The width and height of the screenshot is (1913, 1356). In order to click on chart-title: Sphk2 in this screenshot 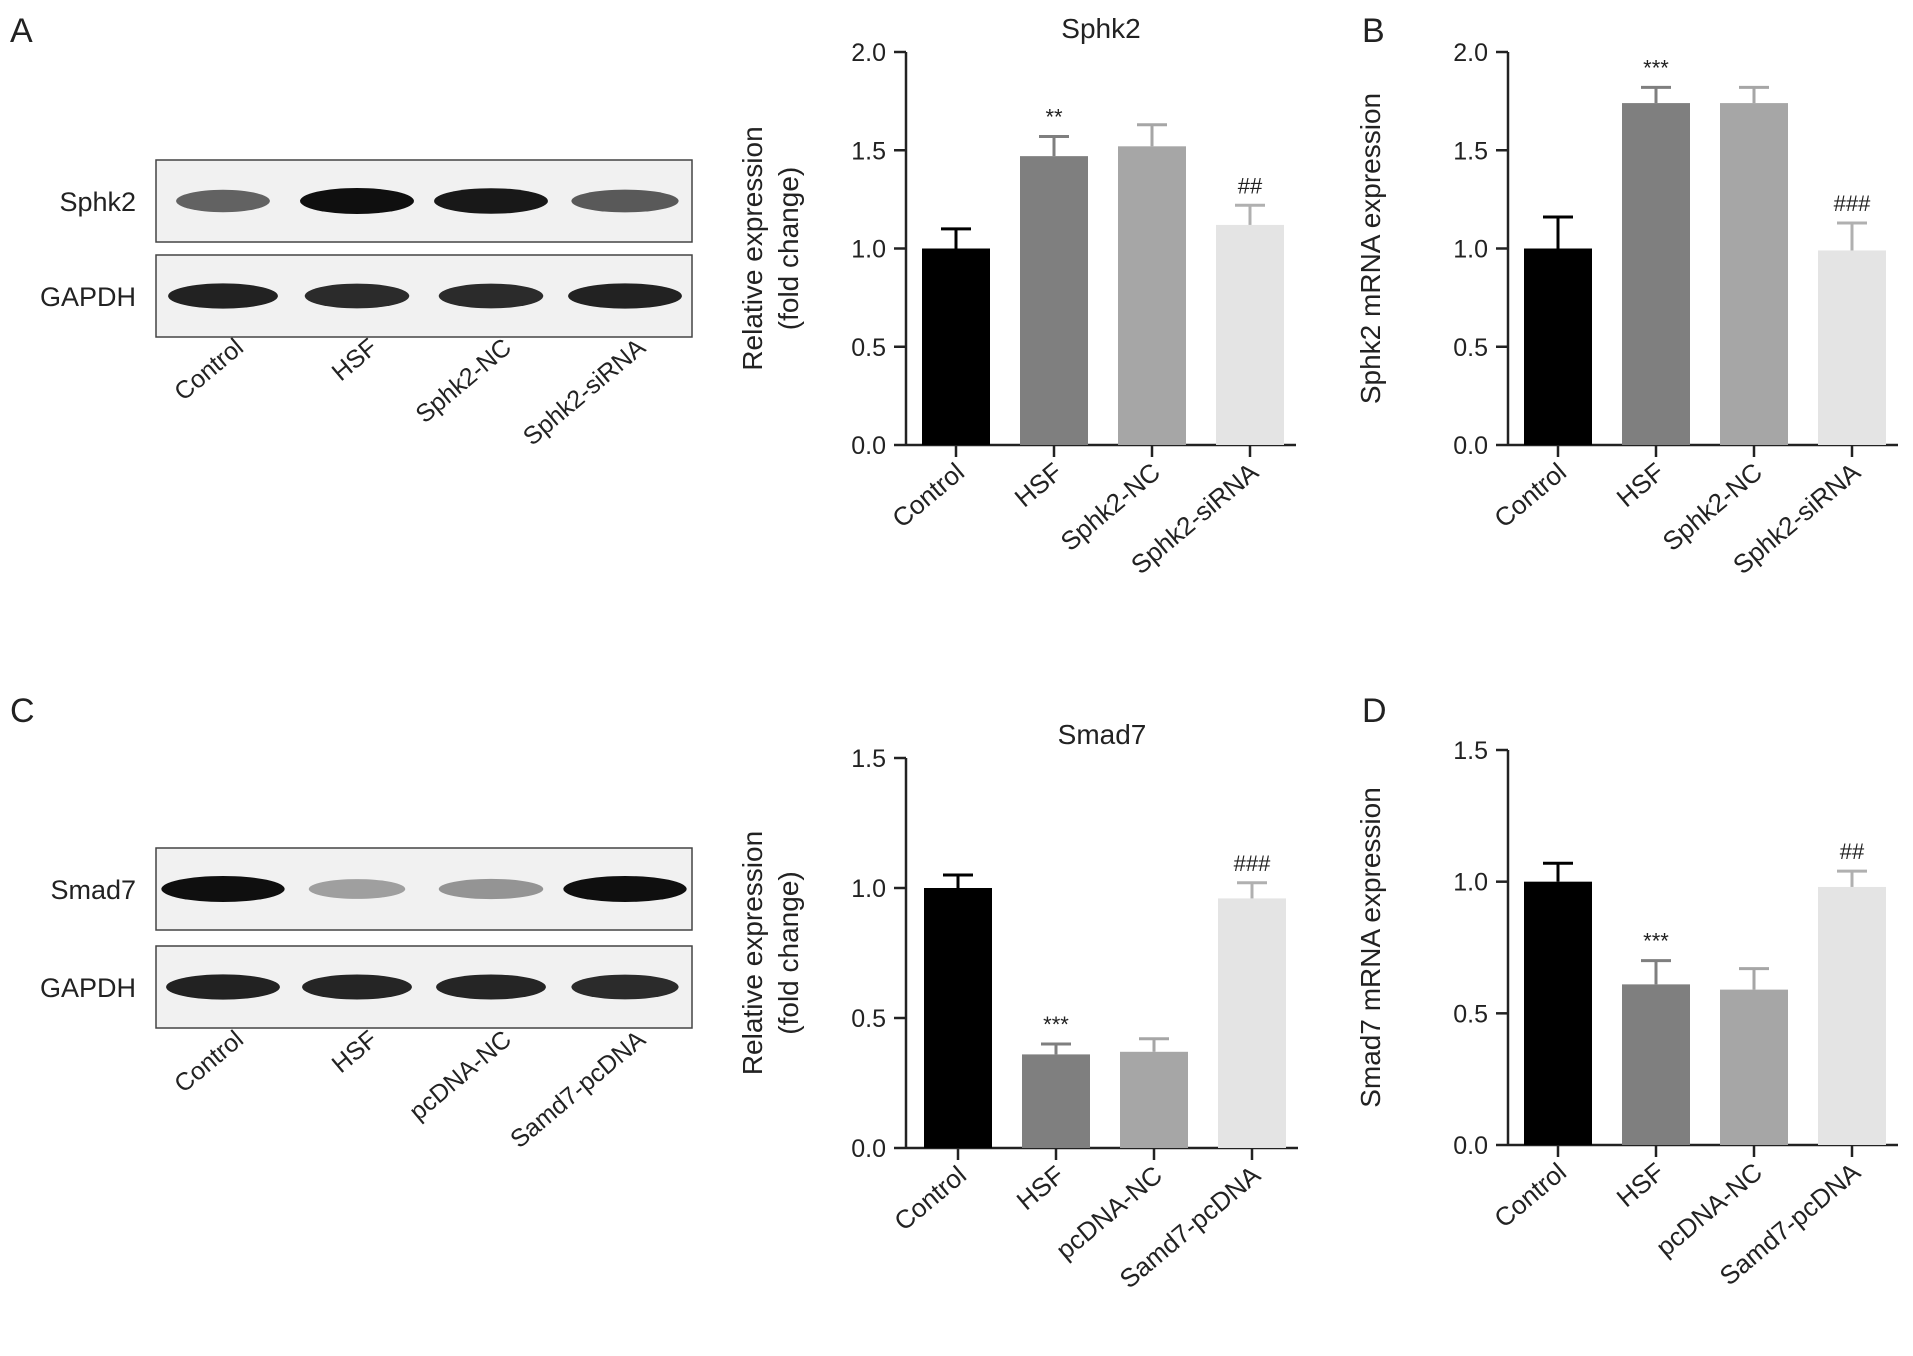, I will do `click(1100, 28)`.